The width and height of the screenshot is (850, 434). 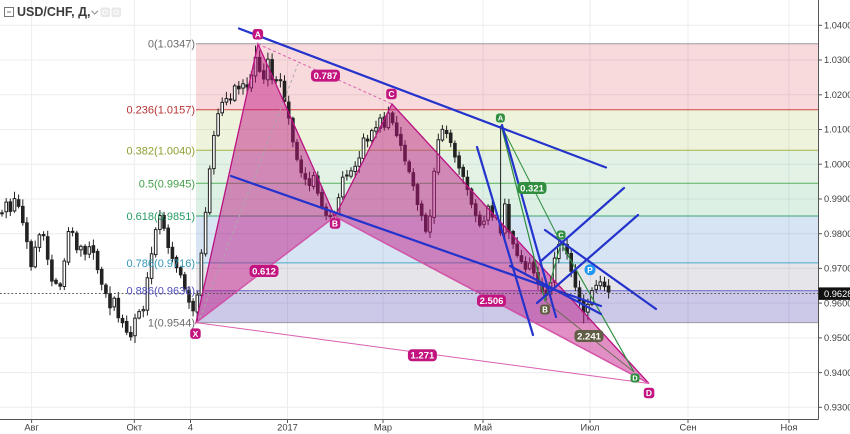 I want to click on svg-text: 0.9628, so click(x=837, y=294).